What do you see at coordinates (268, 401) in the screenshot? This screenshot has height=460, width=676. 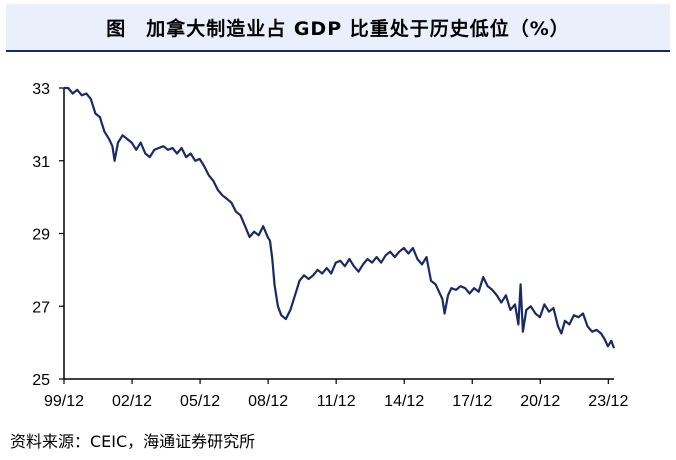 I see `x-tick-label: 08/12` at bounding box center [268, 401].